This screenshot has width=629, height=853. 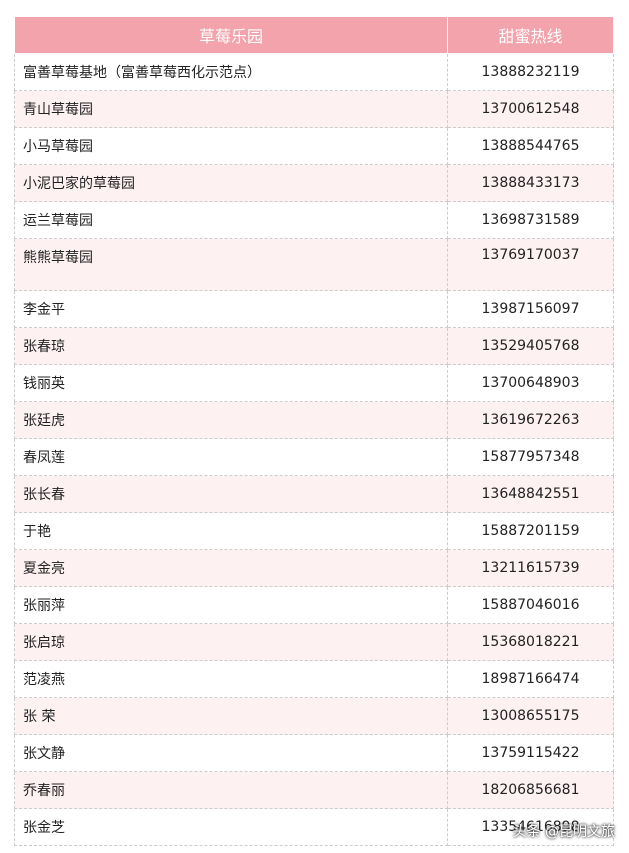 What do you see at coordinates (231, 679) in the screenshot?
I see `name-cell: 范凌燕` at bounding box center [231, 679].